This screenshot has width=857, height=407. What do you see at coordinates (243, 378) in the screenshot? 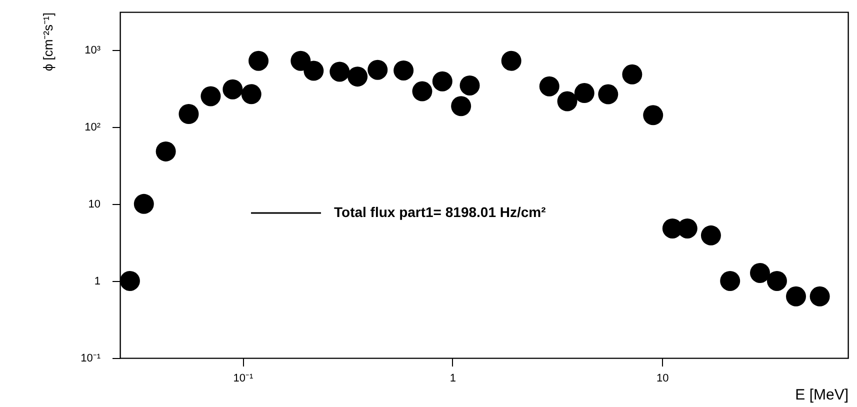
I see `x-tick-label: 10⁻¹` at bounding box center [243, 378].